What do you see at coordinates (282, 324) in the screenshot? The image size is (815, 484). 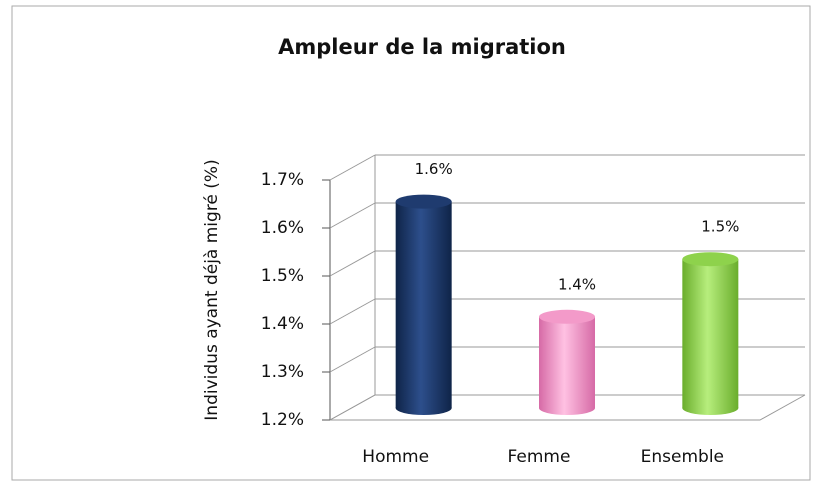 I see `y-tick-label: 1.4%` at bounding box center [282, 324].